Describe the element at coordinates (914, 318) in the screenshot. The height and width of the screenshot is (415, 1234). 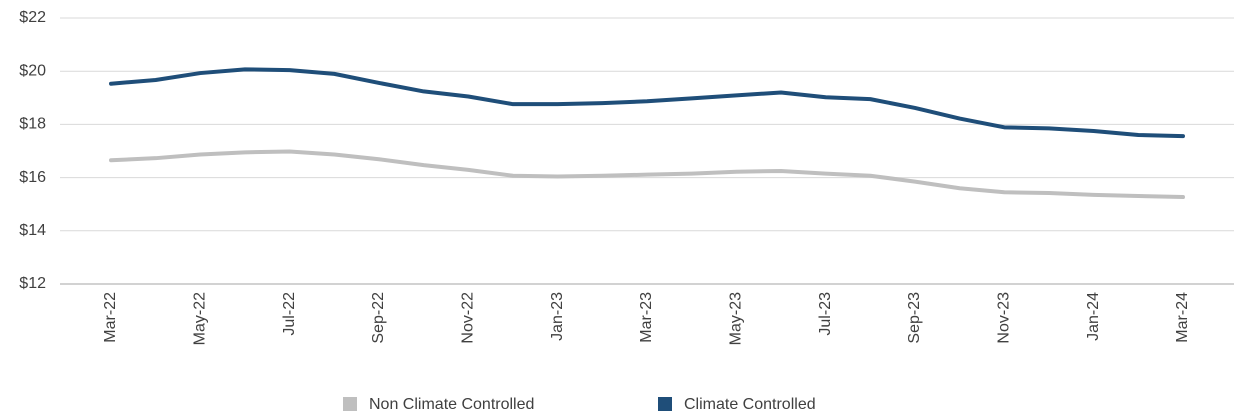
I see `x-tick-label: Sep-23` at that location.